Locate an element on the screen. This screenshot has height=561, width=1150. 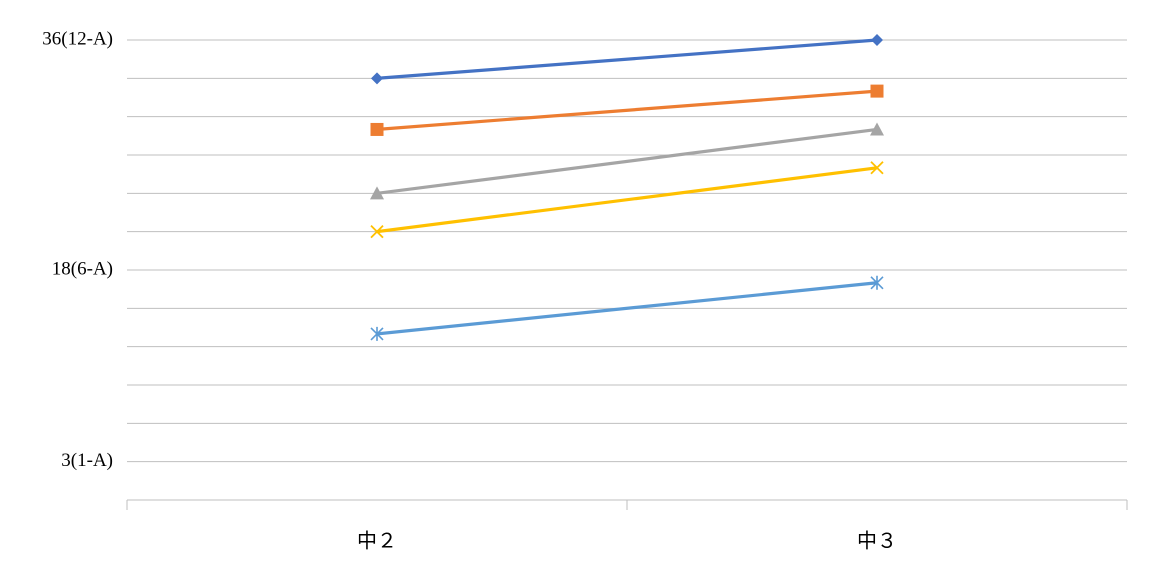
x-tick-label: 中３ is located at coordinates (877, 541).